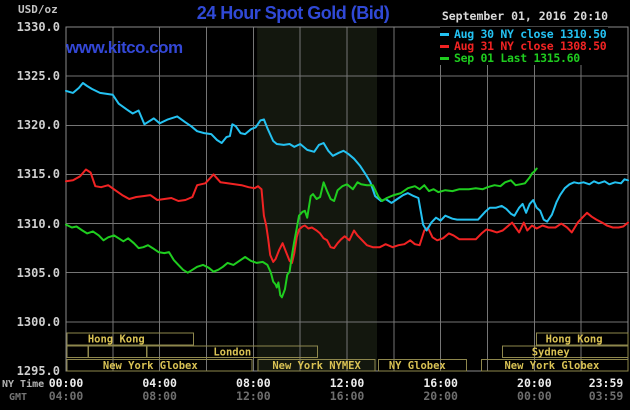 The width and height of the screenshot is (630, 410). Describe the element at coordinates (440, 396) in the screenshot. I see `x-tick-gmt: 20:00` at that location.